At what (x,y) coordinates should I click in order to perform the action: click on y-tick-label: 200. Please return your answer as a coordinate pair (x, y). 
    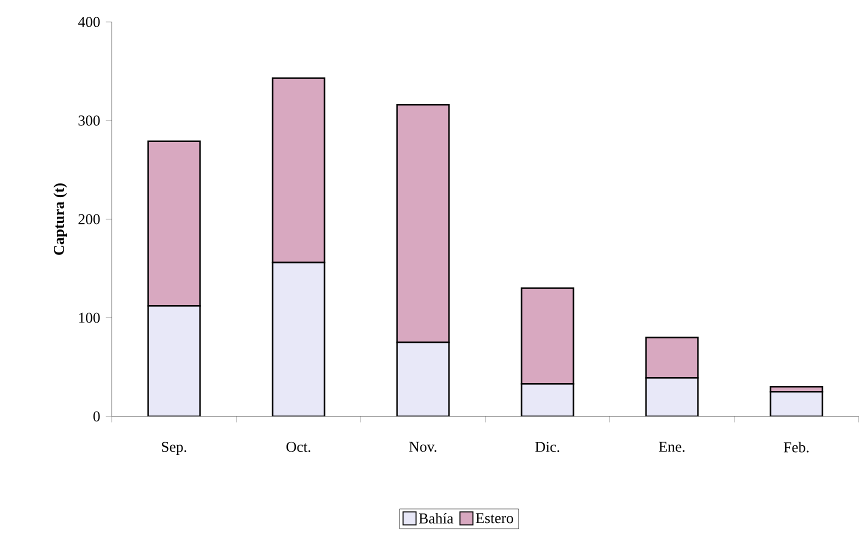
    Looking at the image, I should click on (89, 219).